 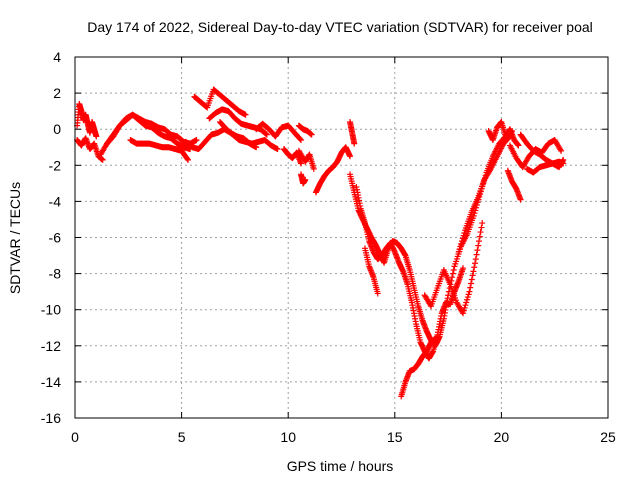 I want to click on y-axis-label: SDTVAR / TECUs, so click(x=15, y=238).